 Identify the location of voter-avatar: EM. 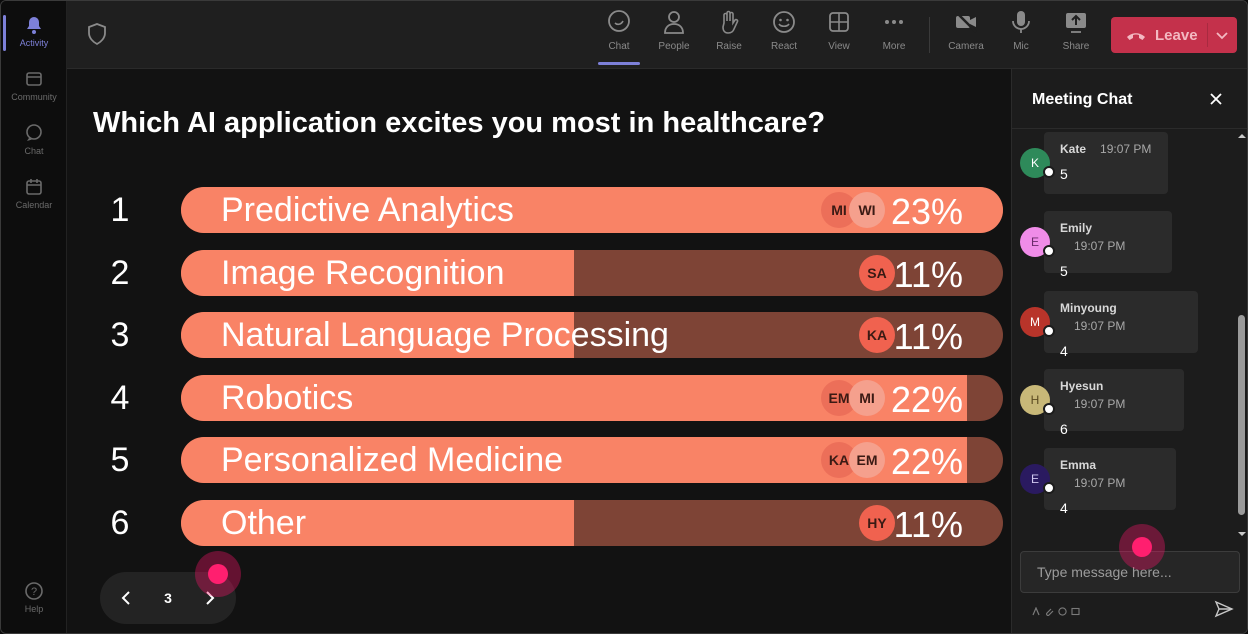
(867, 460).